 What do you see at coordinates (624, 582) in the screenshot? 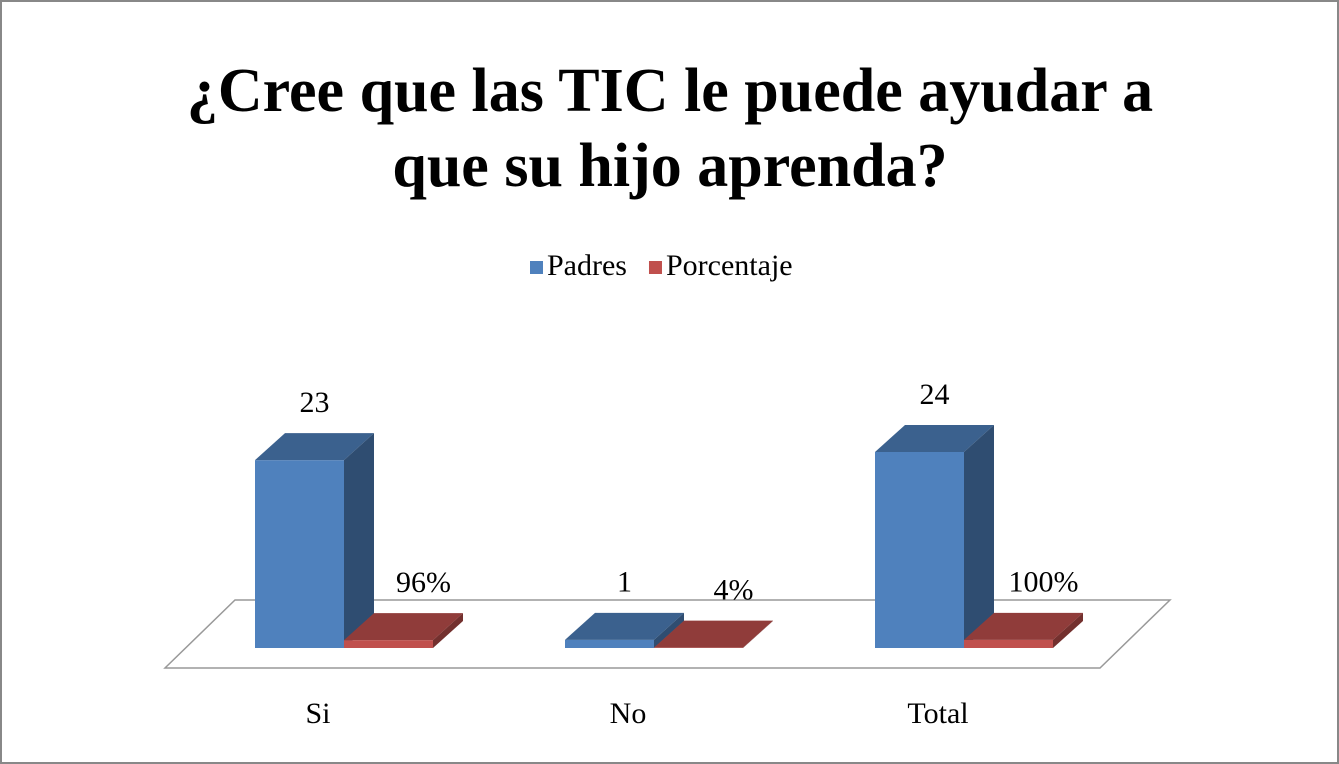
I see `data-label: 1` at bounding box center [624, 582].